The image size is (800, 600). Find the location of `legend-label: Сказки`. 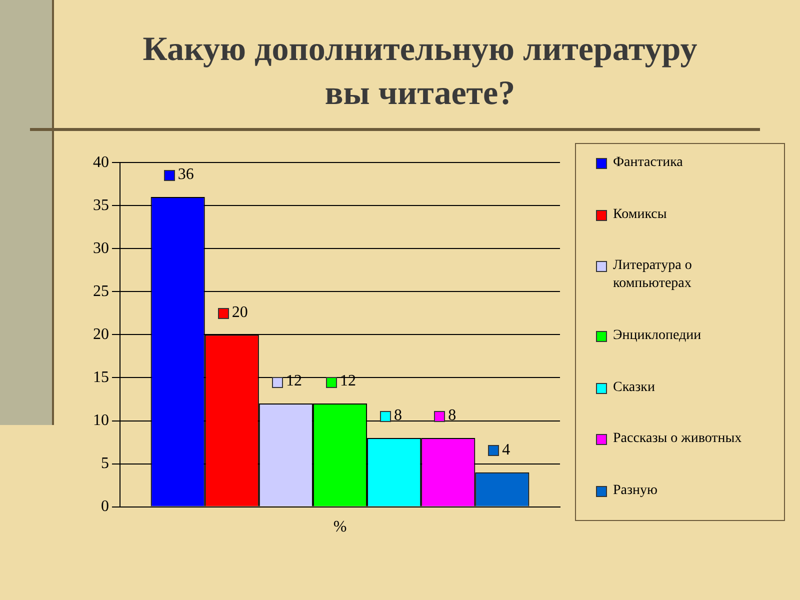

legend-label: Сказки is located at coordinates (634, 387).